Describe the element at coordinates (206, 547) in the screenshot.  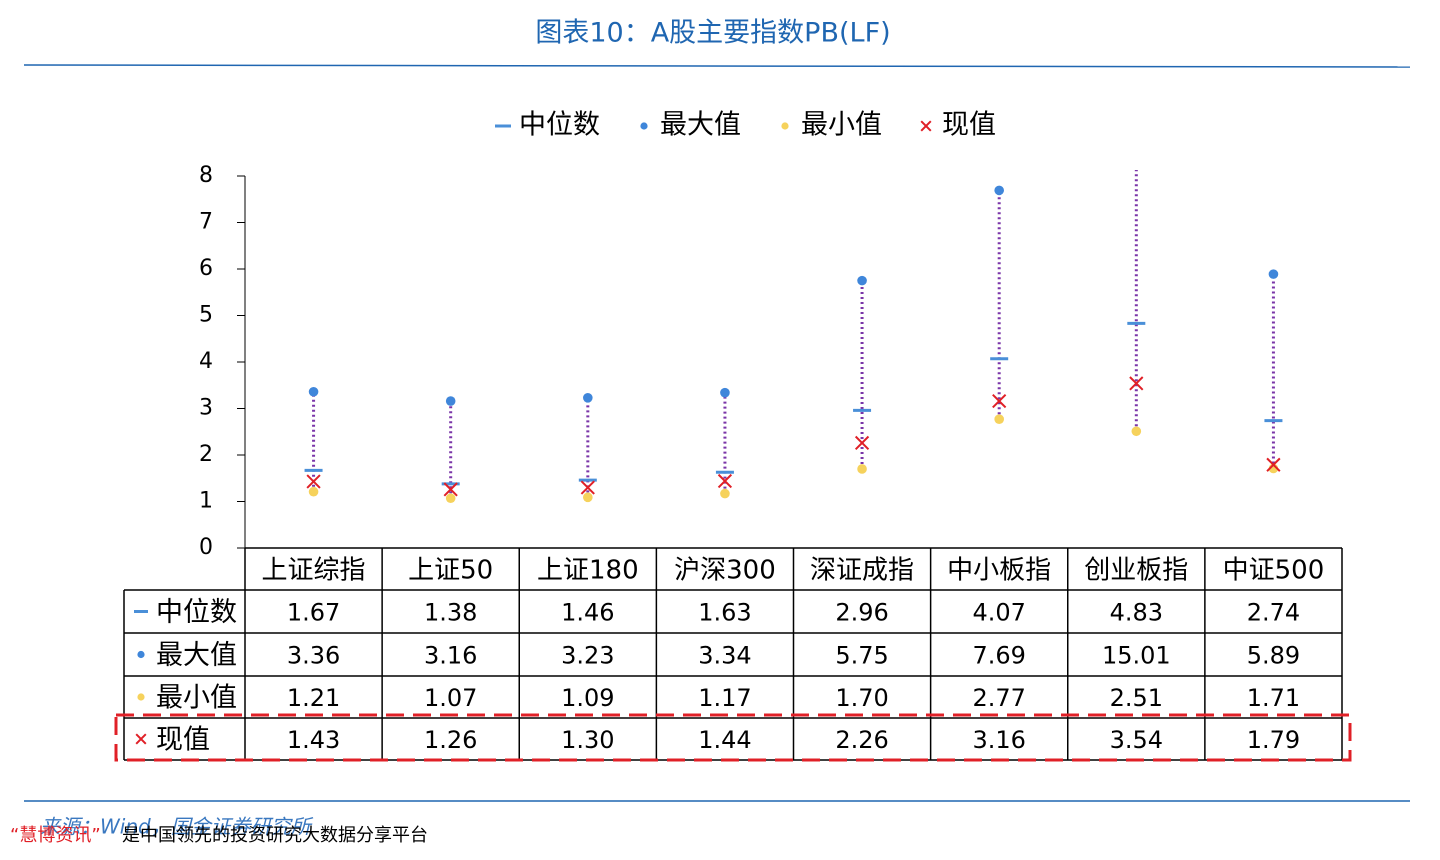
I see `y-tick-label: 0` at that location.